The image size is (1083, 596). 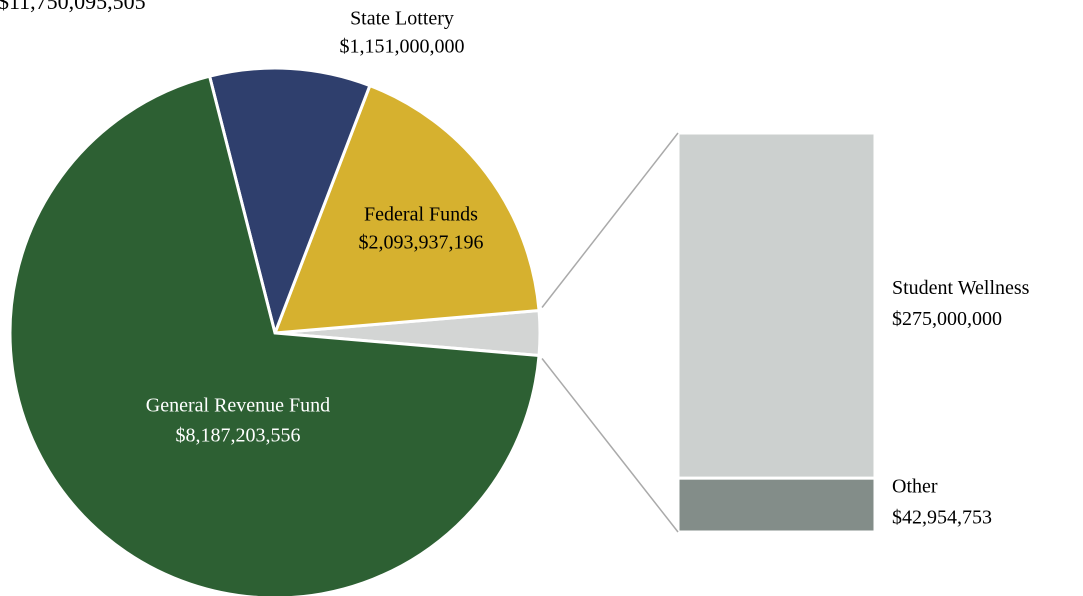 What do you see at coordinates (402, 19) in the screenshot?
I see `slice-label: State Lottery` at bounding box center [402, 19].